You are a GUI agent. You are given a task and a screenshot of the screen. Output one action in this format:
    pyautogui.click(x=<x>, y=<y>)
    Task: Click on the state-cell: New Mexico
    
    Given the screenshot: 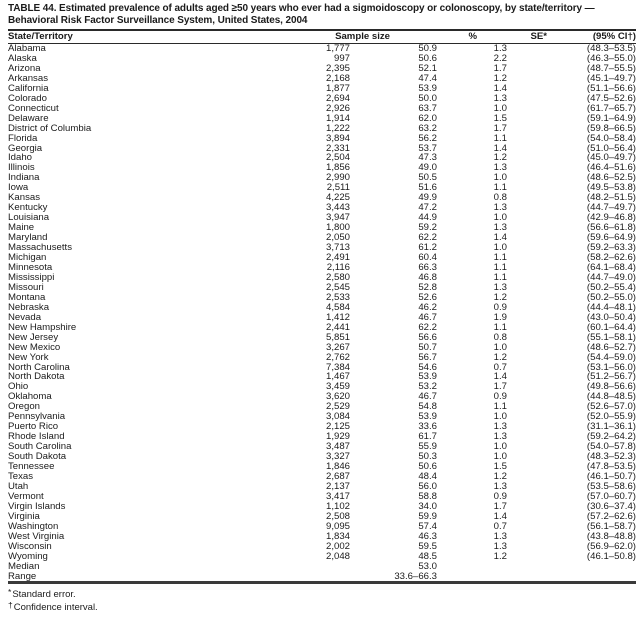 What is the action you would take?
    pyautogui.click(x=34, y=347)
    